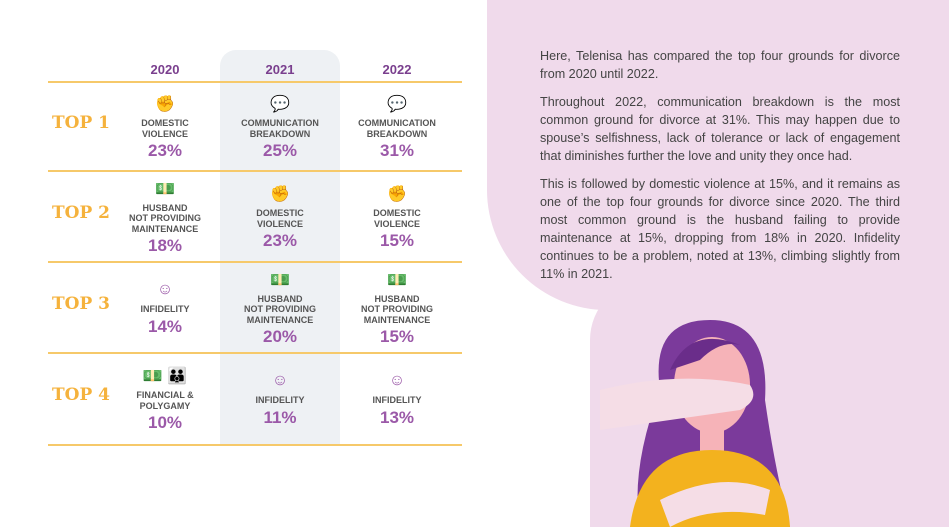 The height and width of the screenshot is (527, 949). Describe the element at coordinates (397, 417) in the screenshot. I see `percentage: 13%` at that location.